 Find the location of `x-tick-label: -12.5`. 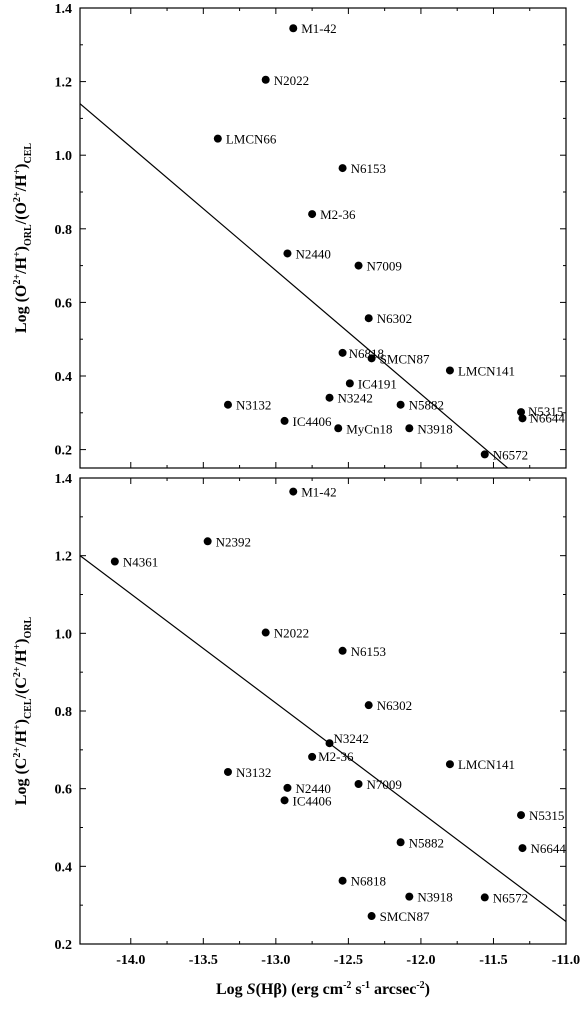

x-tick-label: -12.5 is located at coordinates (348, 960).